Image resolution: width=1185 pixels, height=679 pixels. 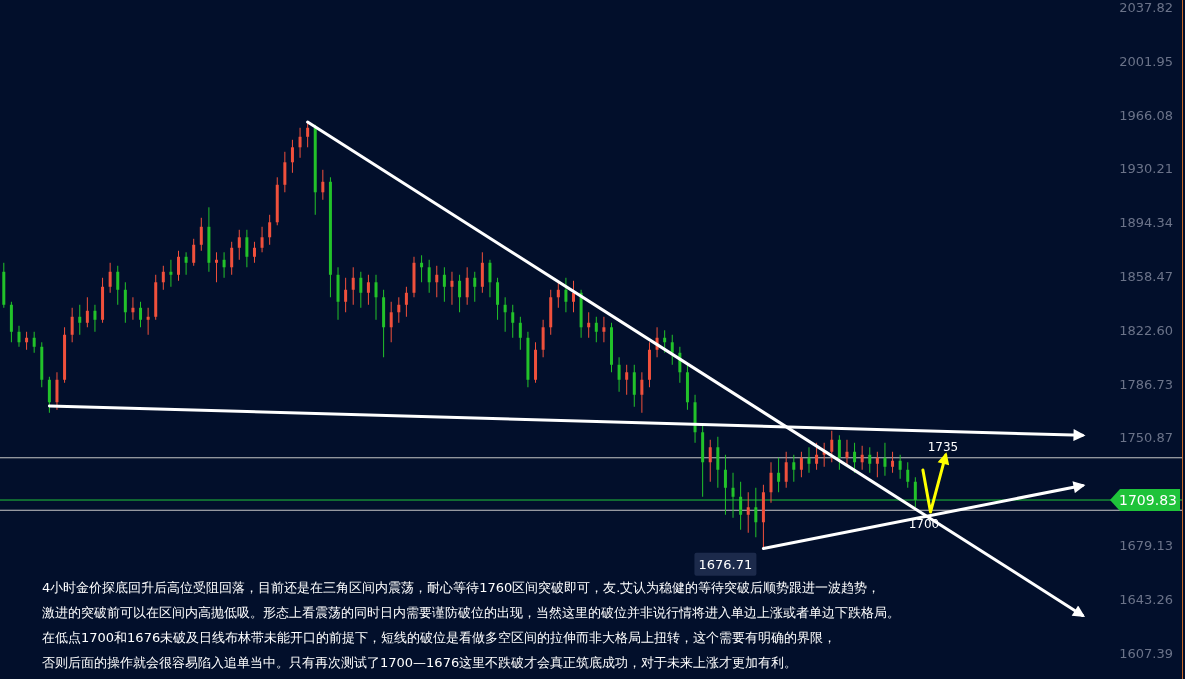 I want to click on y-tick-label: 1786.73, so click(x=1146, y=384).